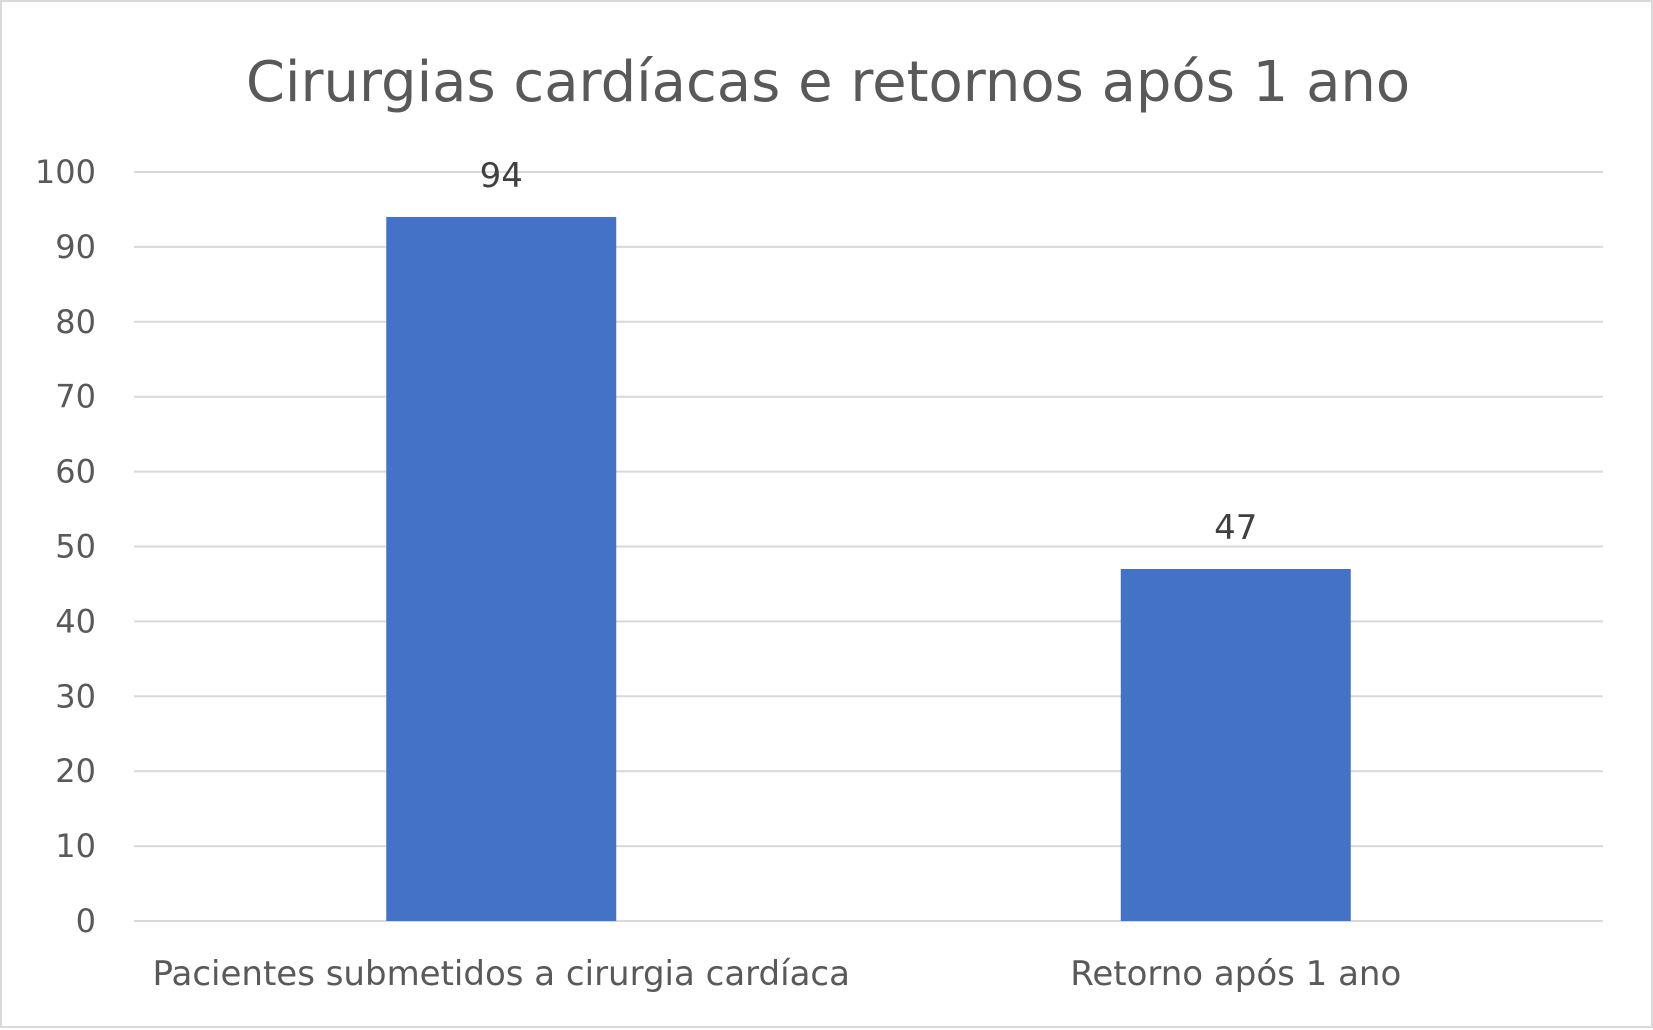  What do you see at coordinates (75, 322) in the screenshot?
I see `y-tick-label: 80` at bounding box center [75, 322].